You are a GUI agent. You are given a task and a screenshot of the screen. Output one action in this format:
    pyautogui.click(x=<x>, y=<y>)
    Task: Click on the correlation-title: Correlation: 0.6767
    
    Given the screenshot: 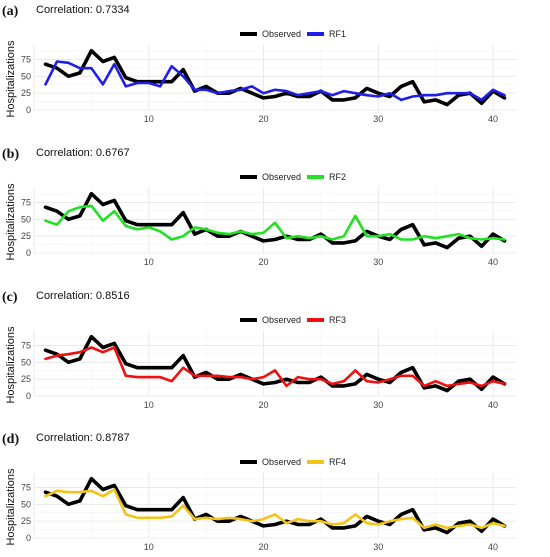 What is the action you would take?
    pyautogui.click(x=83, y=153)
    